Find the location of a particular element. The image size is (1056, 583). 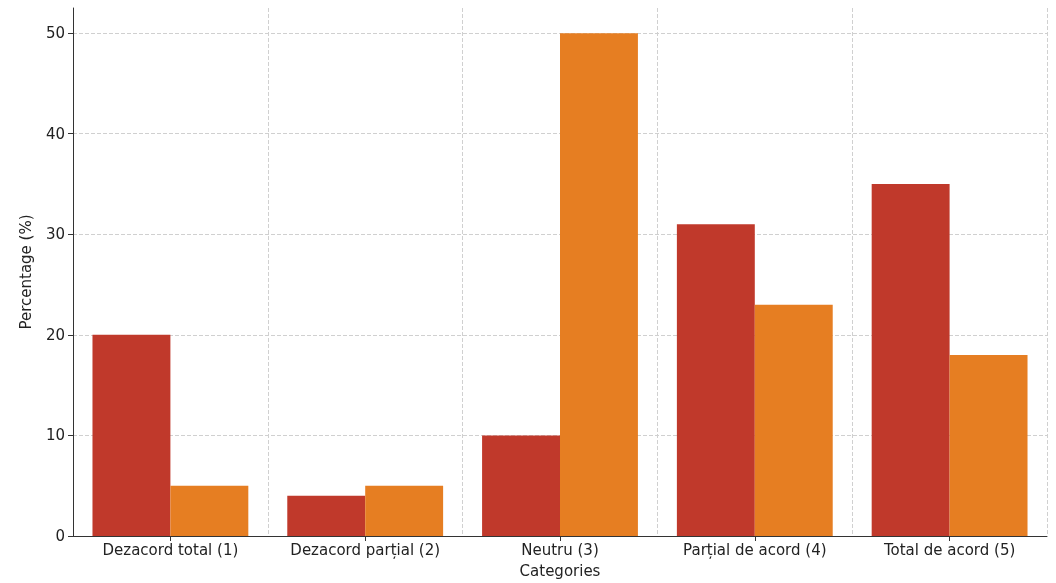

y-tick-label: 50 is located at coordinates (55, 33).